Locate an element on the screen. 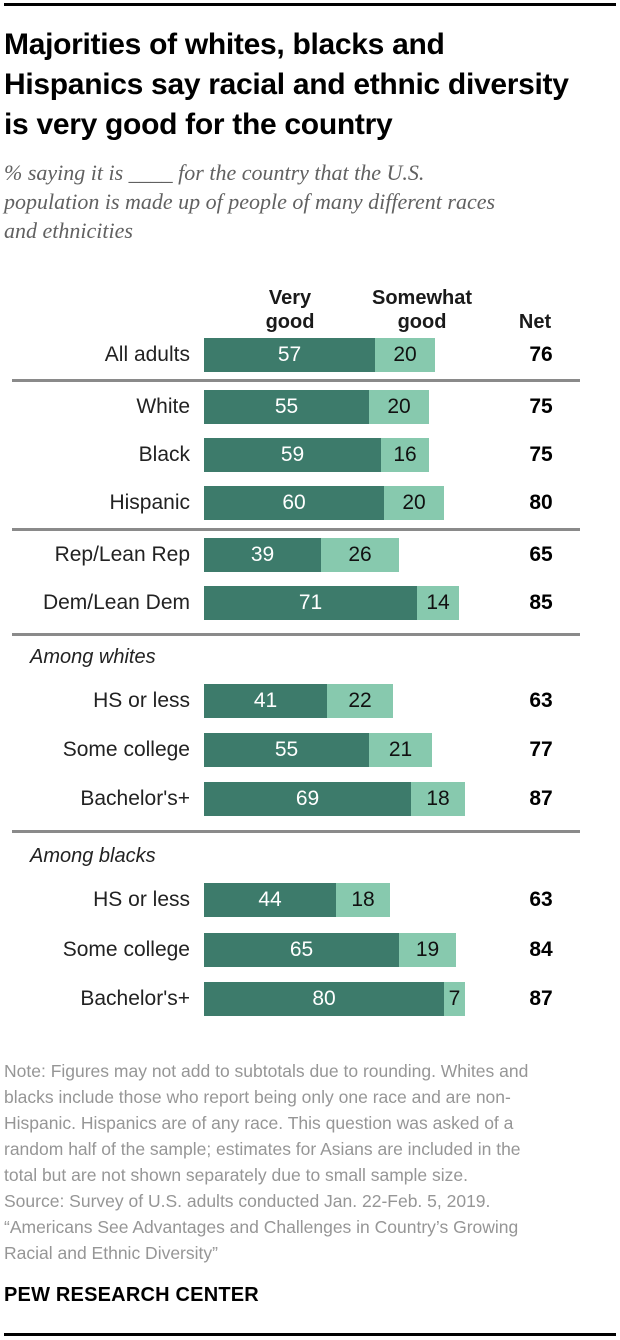  stacked-bar: 69 18 is located at coordinates (334, 799).